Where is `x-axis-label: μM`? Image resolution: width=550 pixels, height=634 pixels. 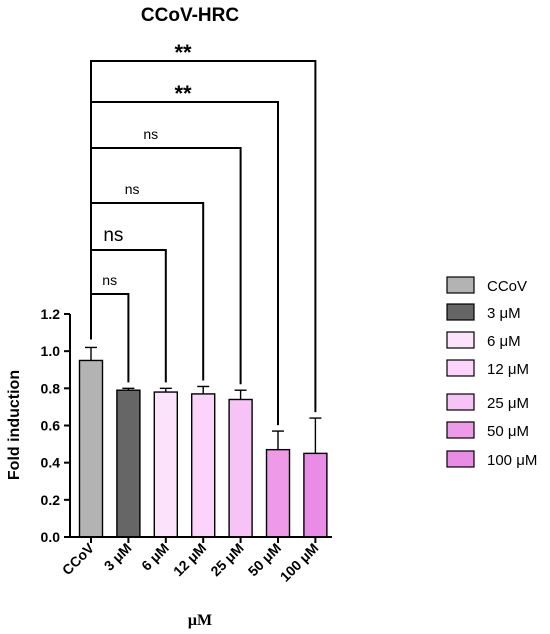
x-axis-label: μM is located at coordinates (200, 620).